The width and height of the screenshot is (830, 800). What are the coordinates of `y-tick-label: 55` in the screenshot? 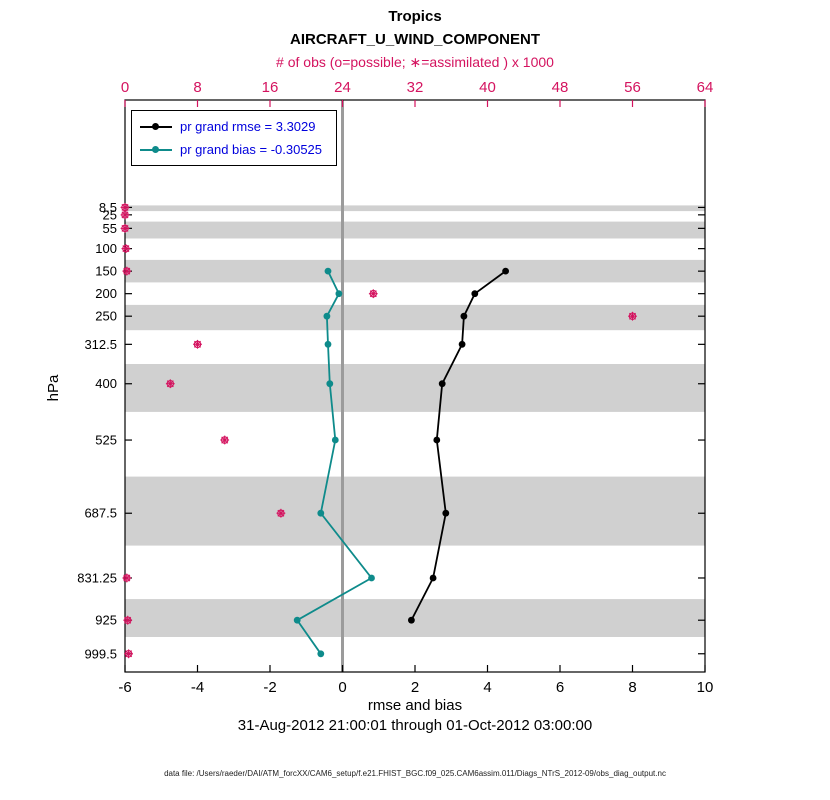 It's located at (110, 228).